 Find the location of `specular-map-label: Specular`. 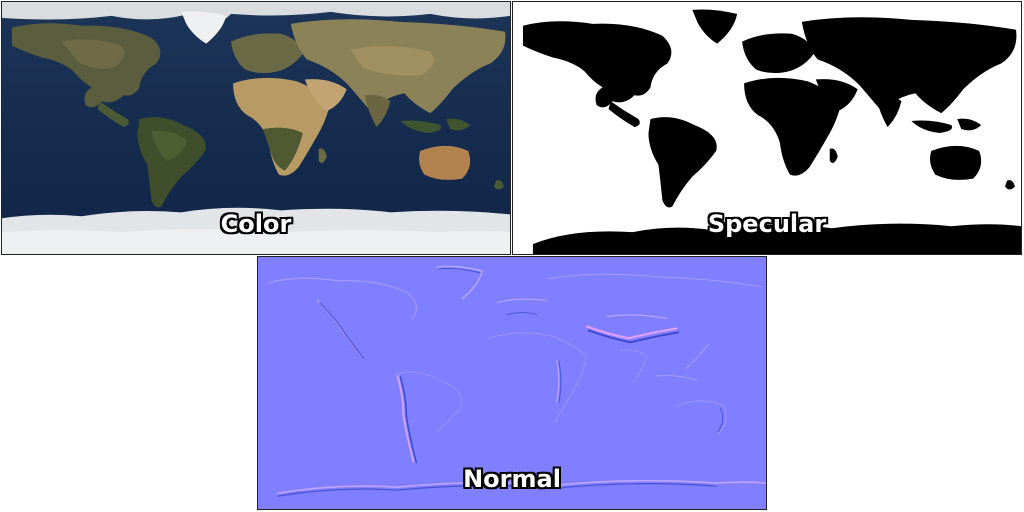

specular-map-label: Specular is located at coordinates (767, 224).